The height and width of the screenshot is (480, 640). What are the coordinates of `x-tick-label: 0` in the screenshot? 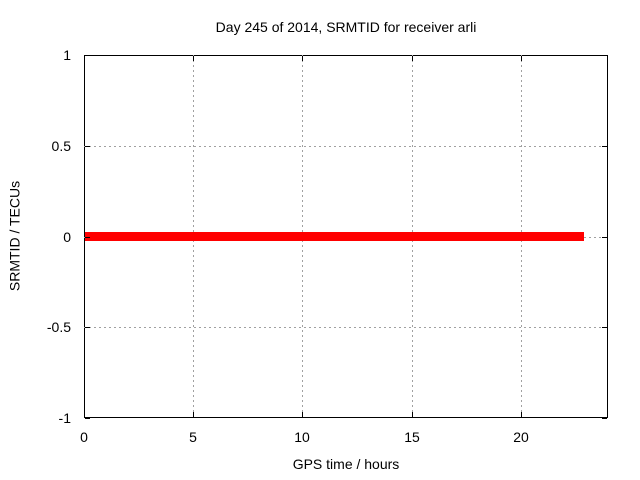 It's located at (84, 437).